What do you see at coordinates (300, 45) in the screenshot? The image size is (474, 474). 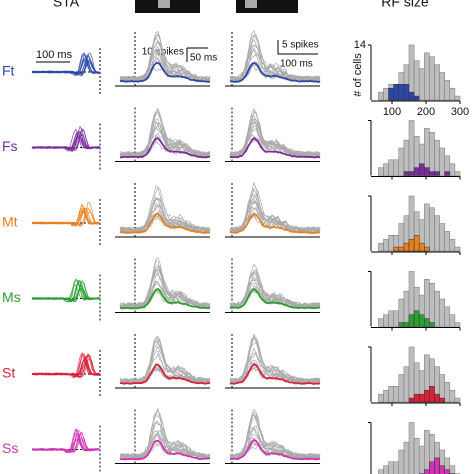 I see `scale-label: 5 spikes` at bounding box center [300, 45].